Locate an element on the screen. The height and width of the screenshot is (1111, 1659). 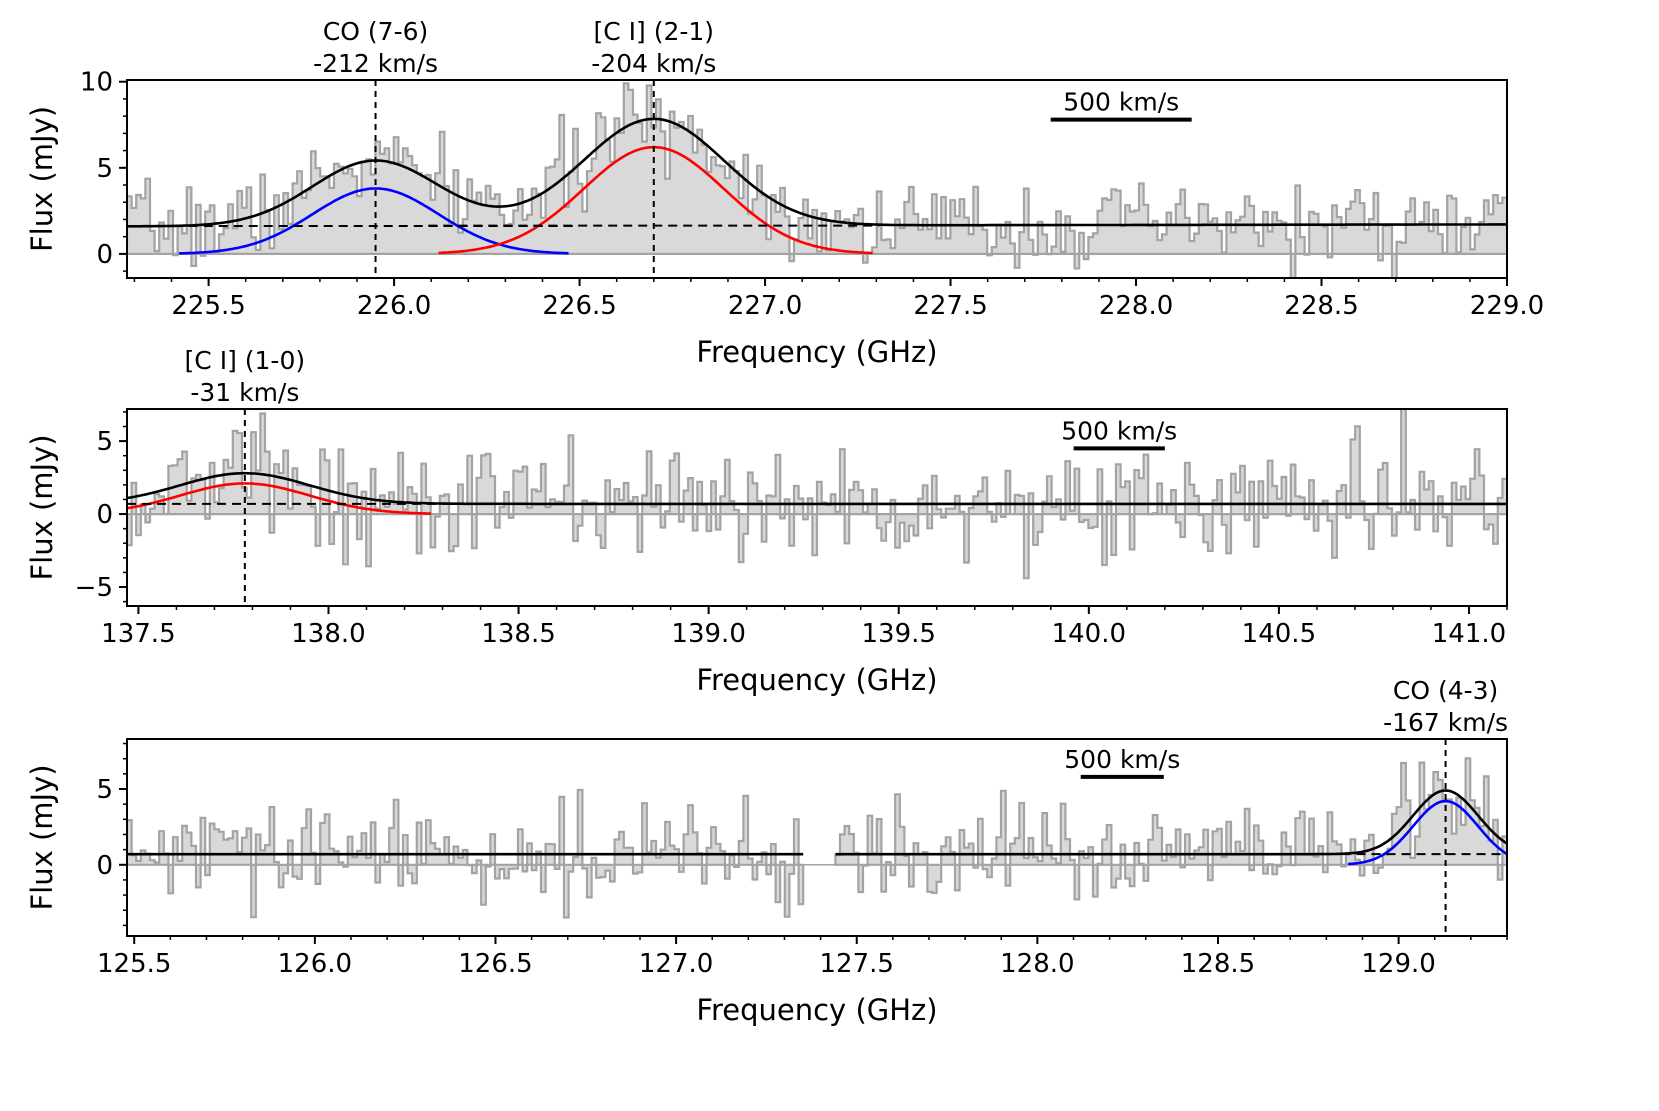
line-velocity-label-0: -167 km/s is located at coordinates (1445, 722).